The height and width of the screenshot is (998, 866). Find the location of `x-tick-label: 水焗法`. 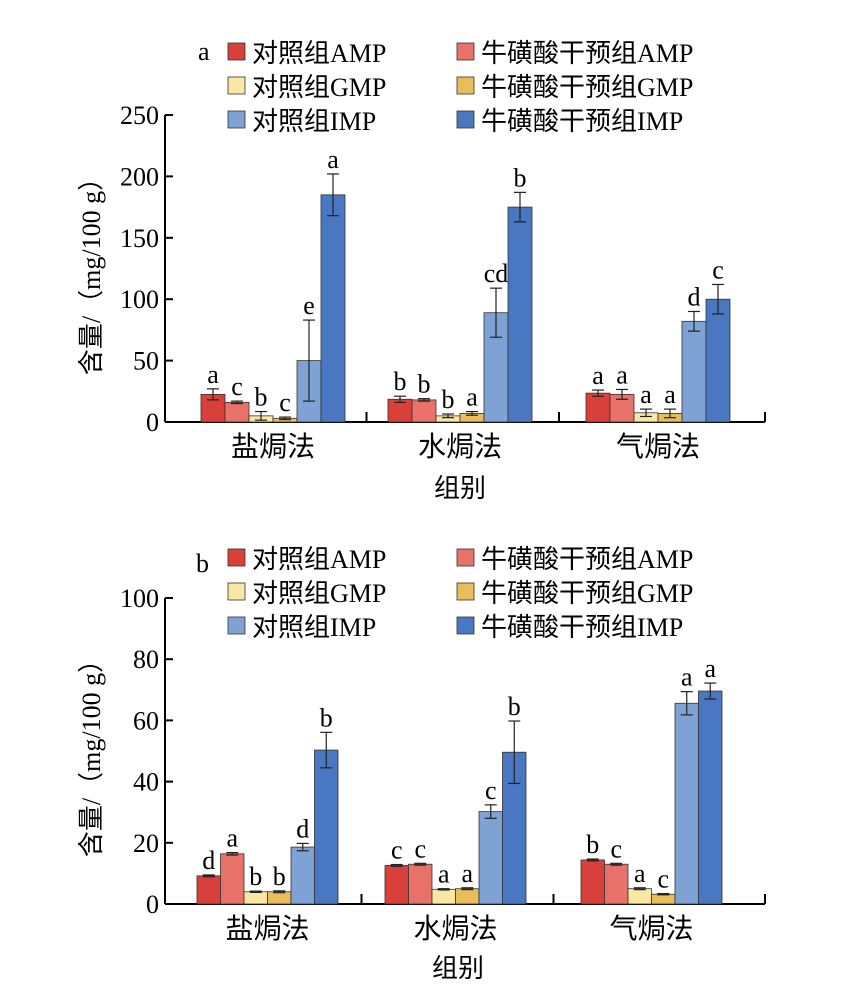

x-tick-label: 水焗法 is located at coordinates (460, 447).